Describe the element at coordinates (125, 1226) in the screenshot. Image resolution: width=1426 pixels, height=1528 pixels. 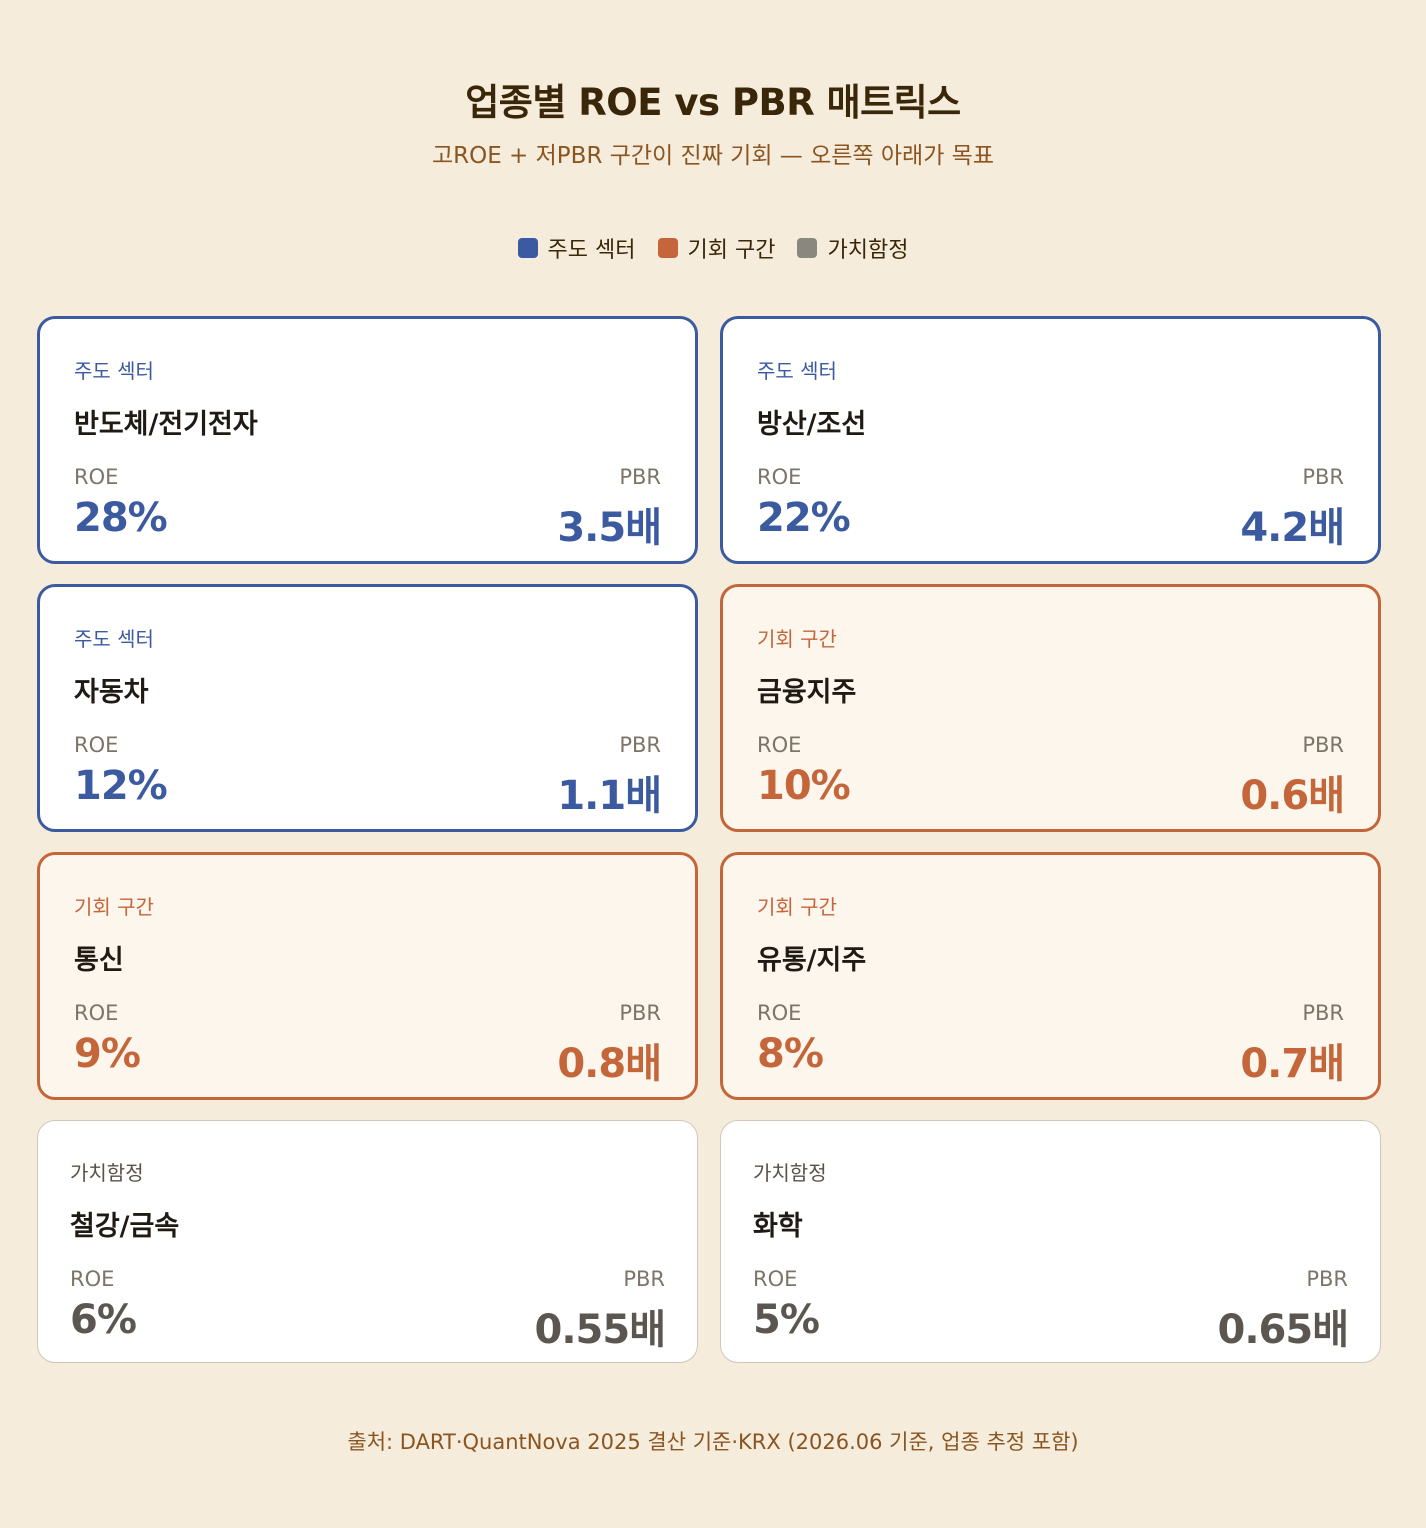
I see `card-sector-name: 철강/금속` at that location.